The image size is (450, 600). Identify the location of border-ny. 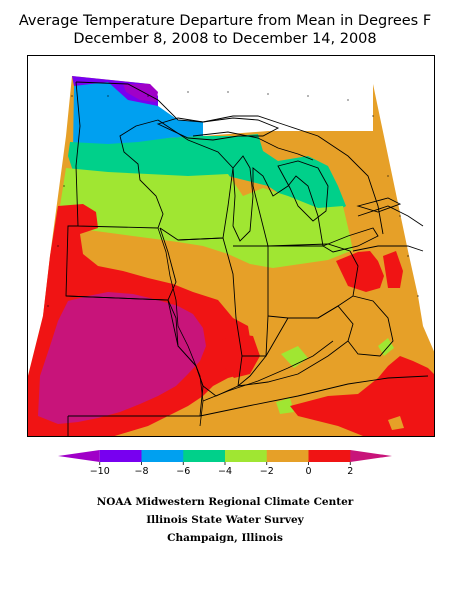
(390, 216).